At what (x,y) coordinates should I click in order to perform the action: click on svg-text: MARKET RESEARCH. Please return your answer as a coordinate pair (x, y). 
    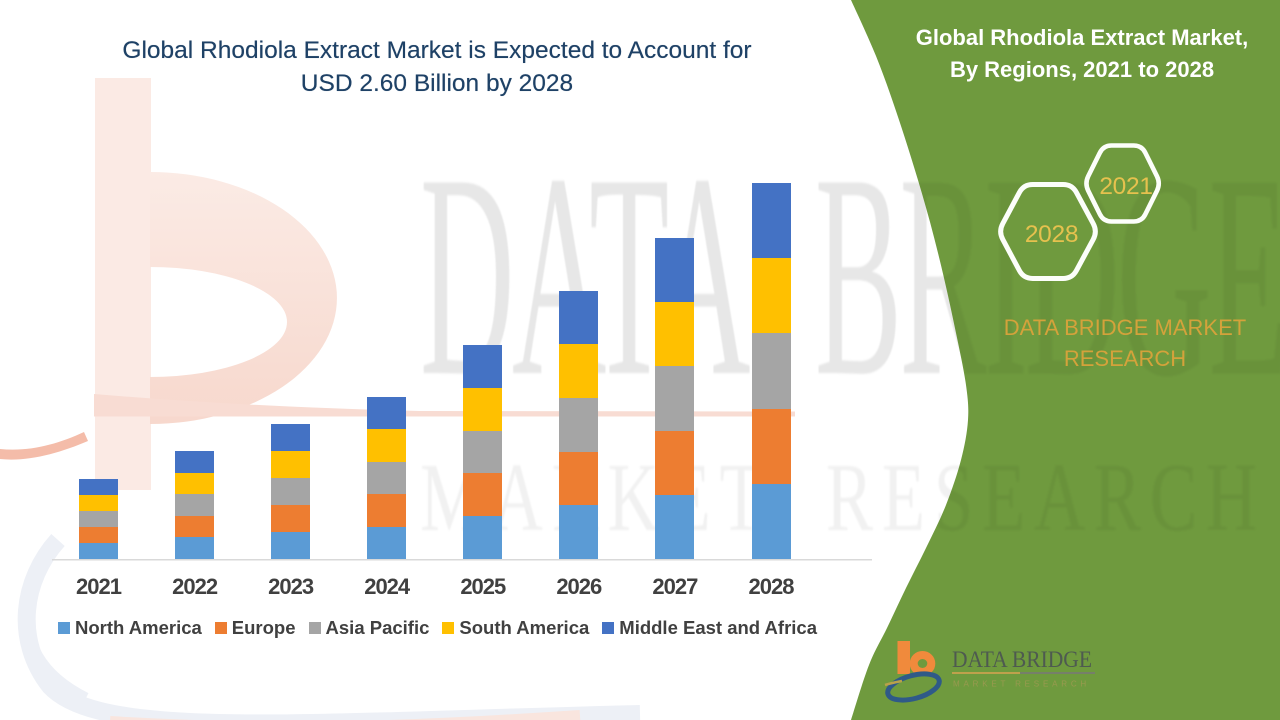
    Looking at the image, I should click on (1021, 684).